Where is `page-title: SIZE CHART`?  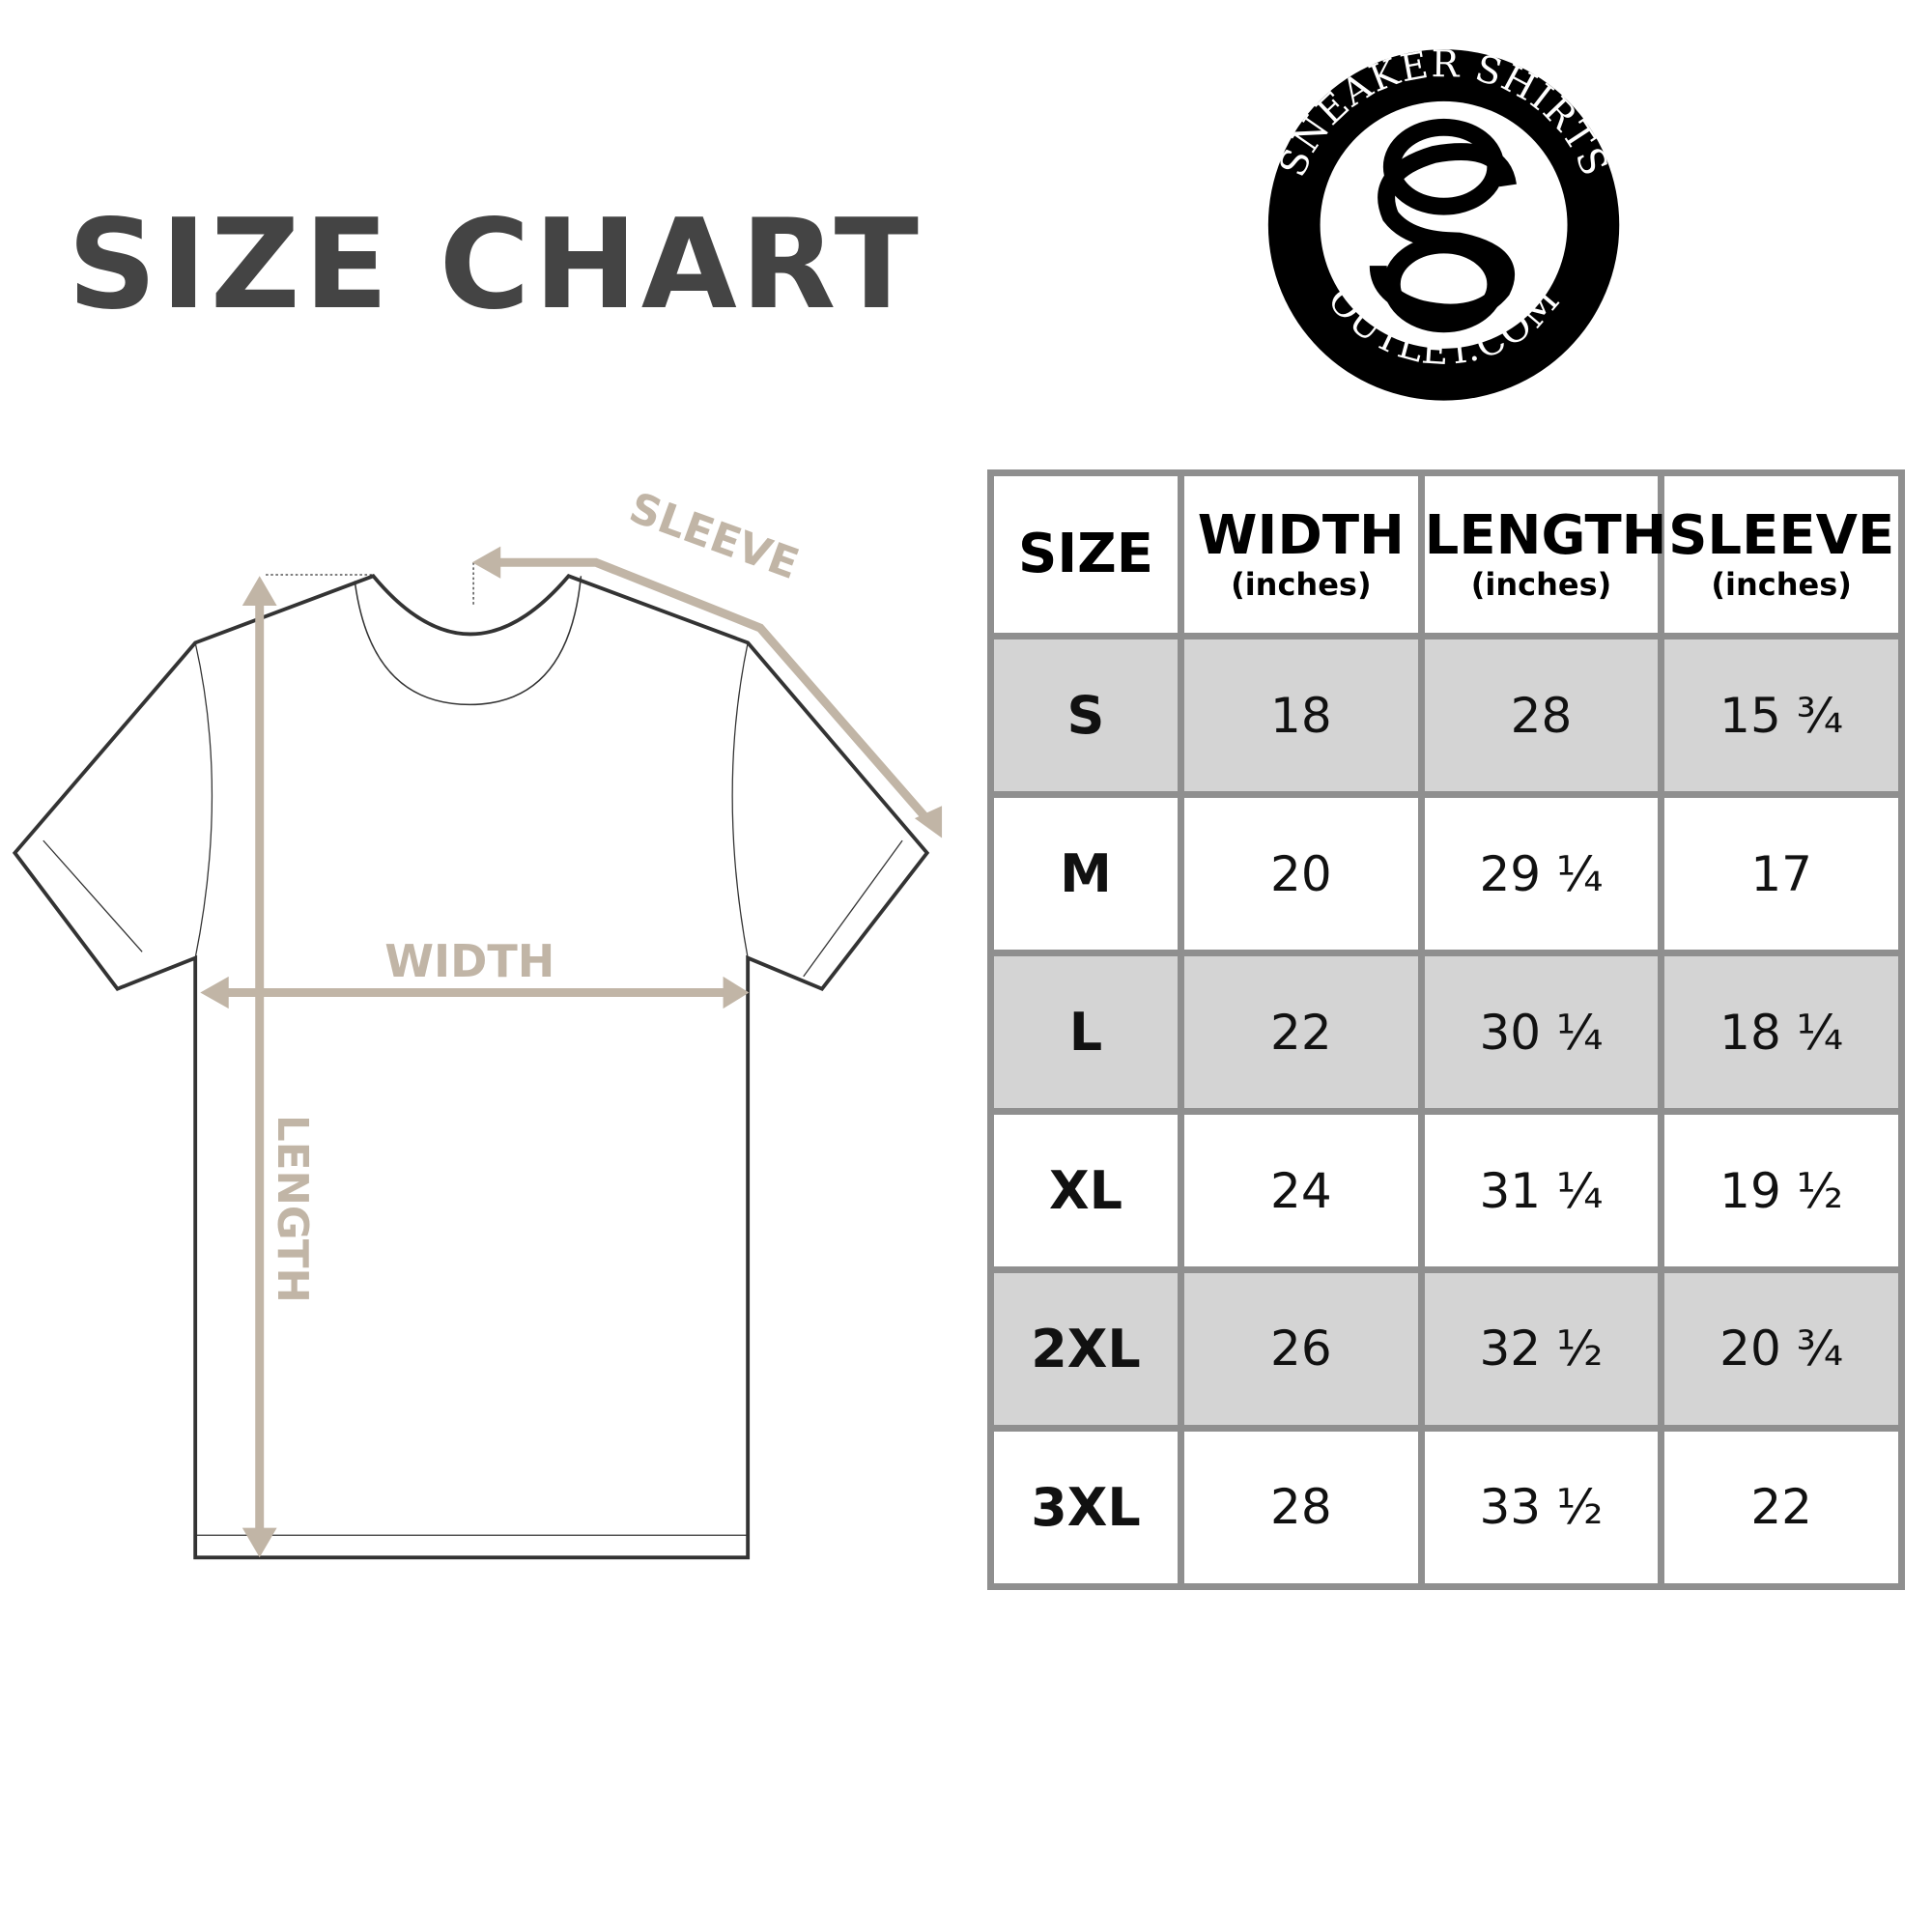
page-title: SIZE CHART is located at coordinates (495, 265).